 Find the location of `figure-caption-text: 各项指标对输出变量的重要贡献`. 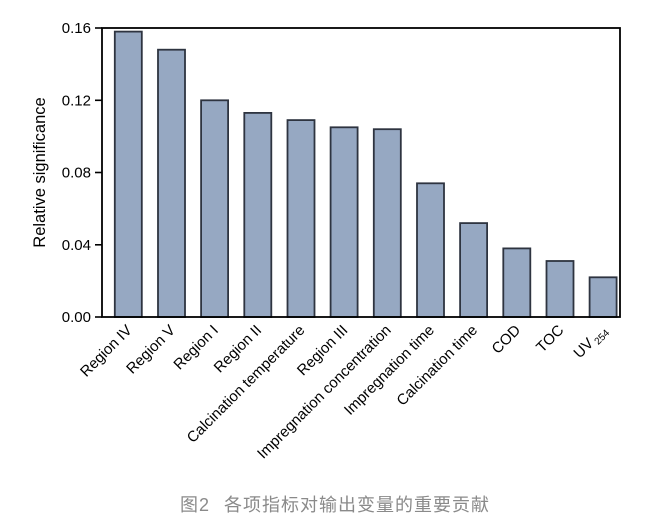

figure-caption-text: 各项指标对输出变量的重要贡献 is located at coordinates (357, 505).